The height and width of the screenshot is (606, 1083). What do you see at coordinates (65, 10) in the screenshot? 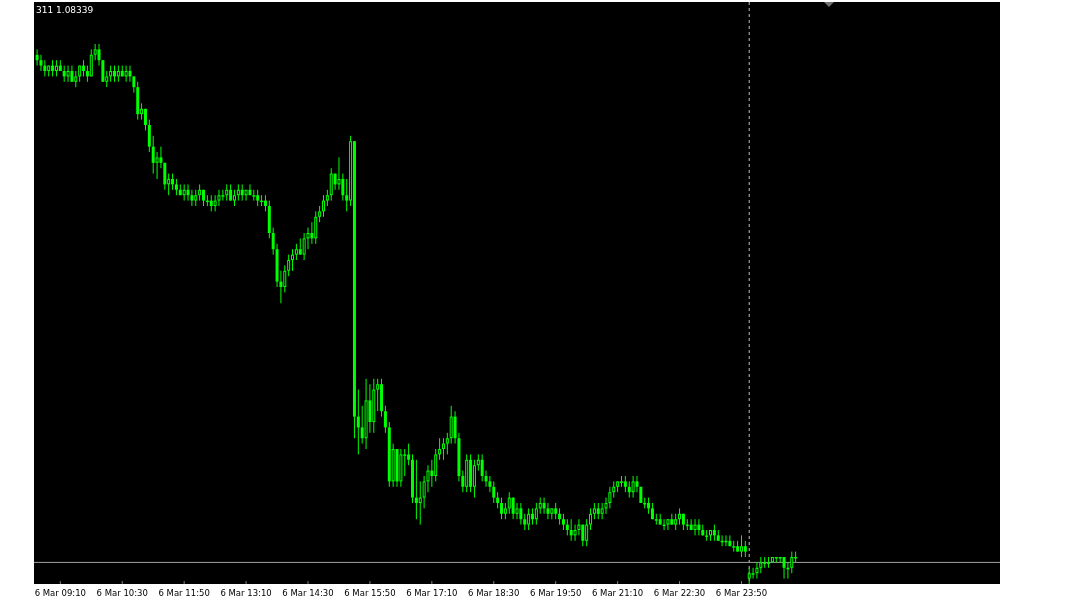
I see `text: 311 1.08339` at bounding box center [65, 10].